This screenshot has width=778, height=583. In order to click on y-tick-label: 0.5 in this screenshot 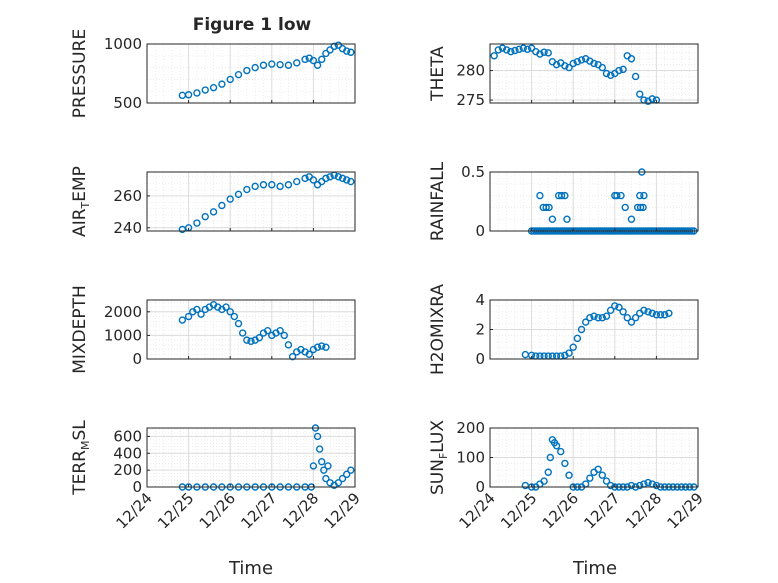, I will do `click(473, 172)`.